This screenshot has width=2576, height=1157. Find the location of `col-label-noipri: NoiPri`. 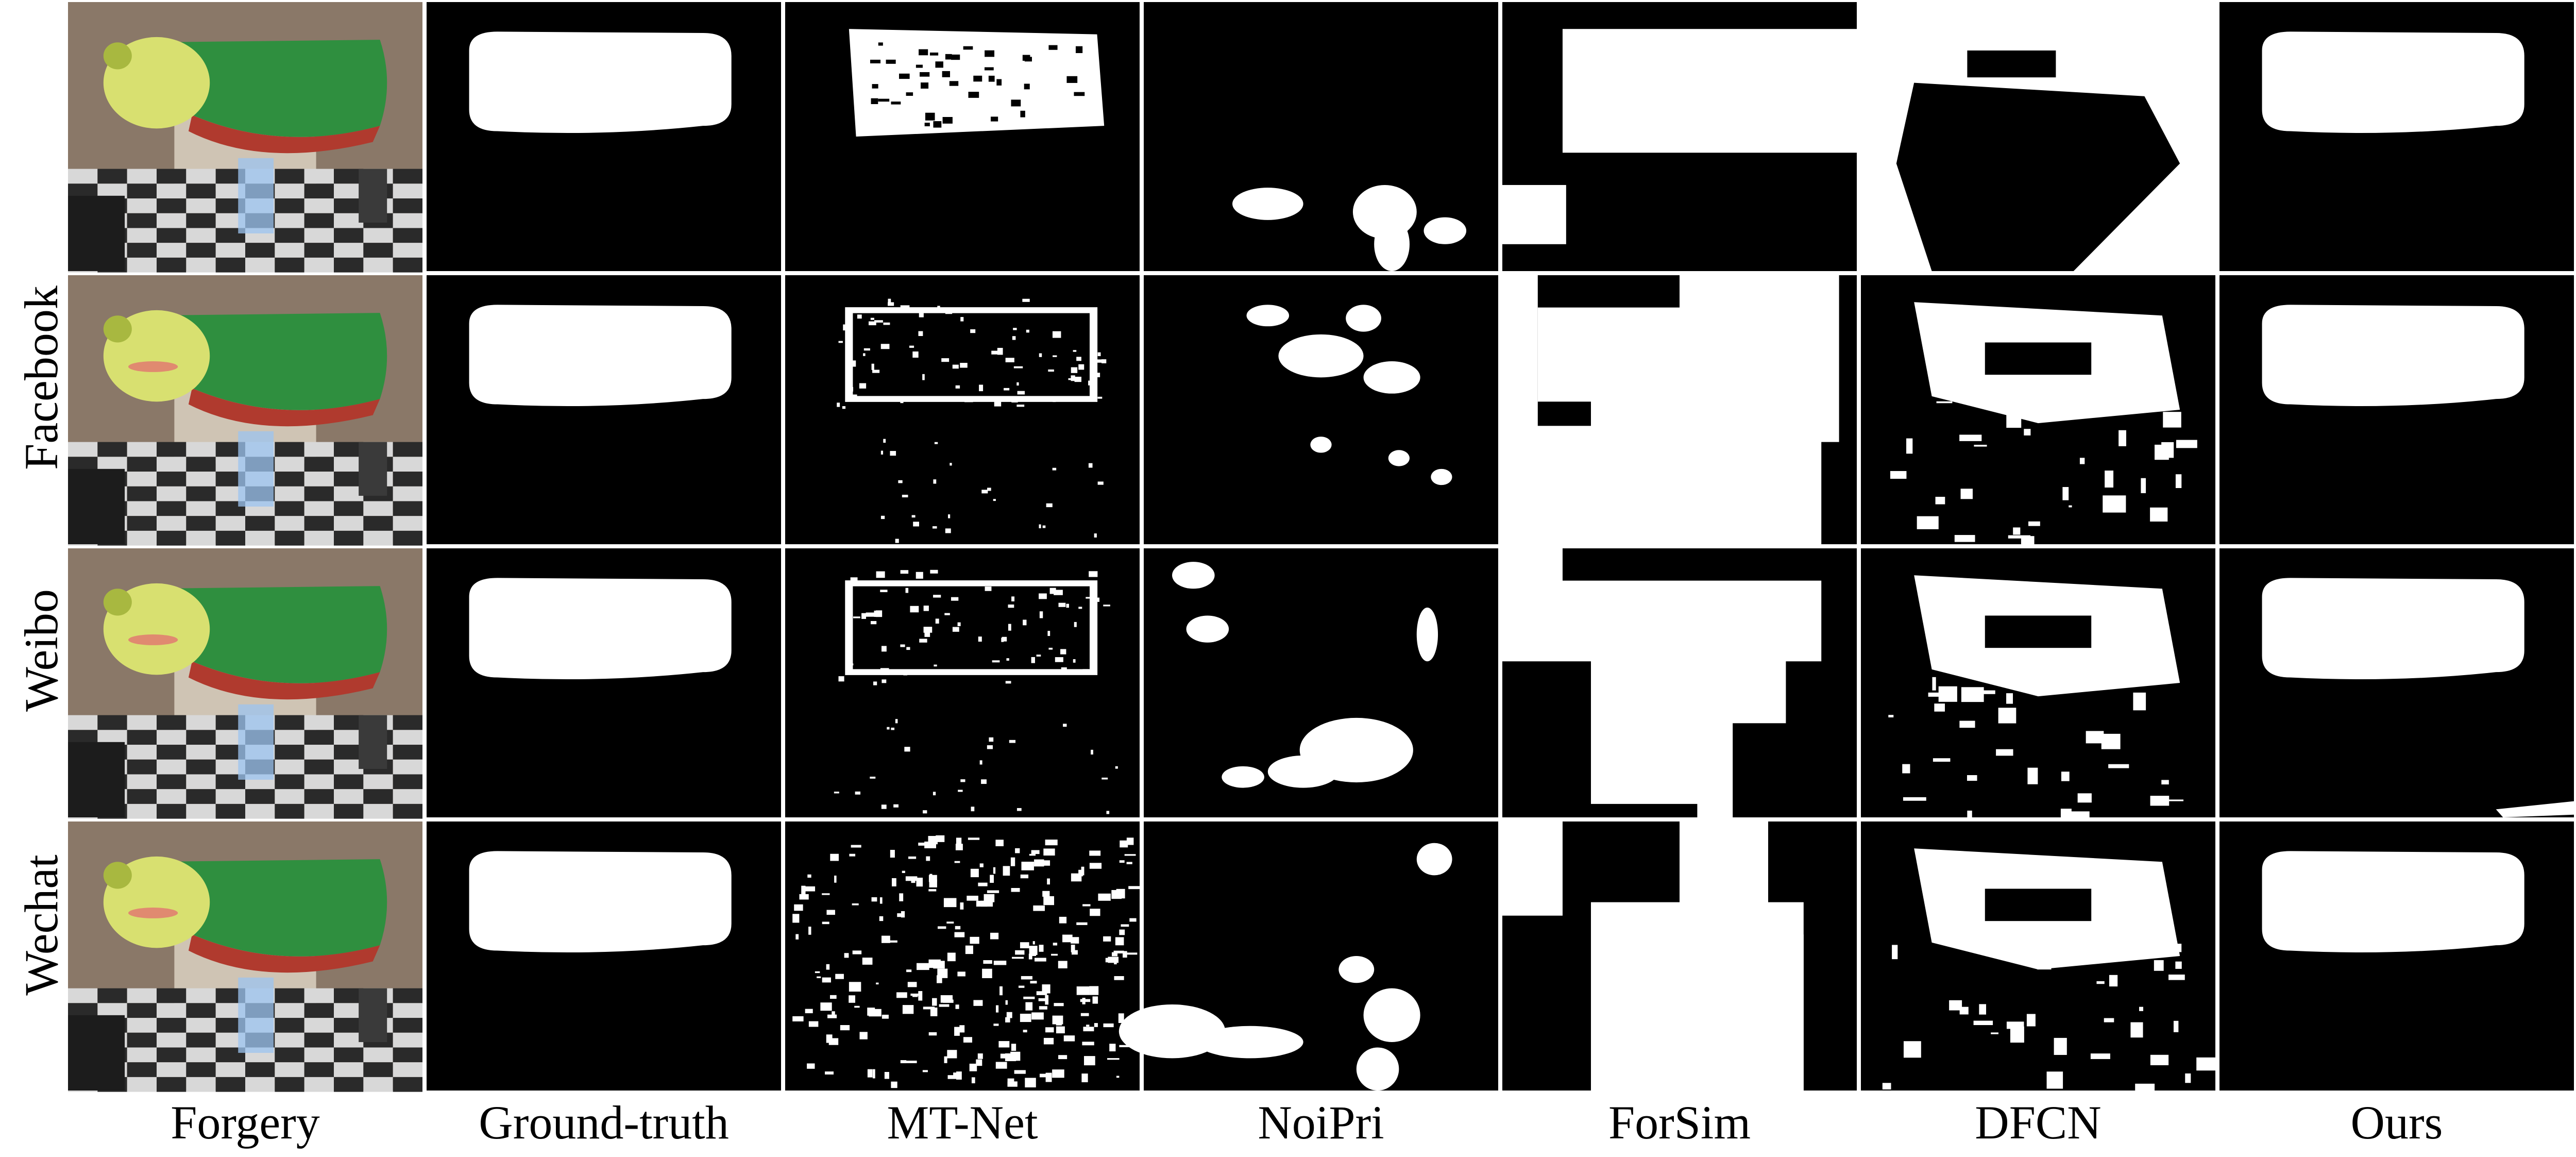

col-label-noipri: NoiPri is located at coordinates (1321, 1123).